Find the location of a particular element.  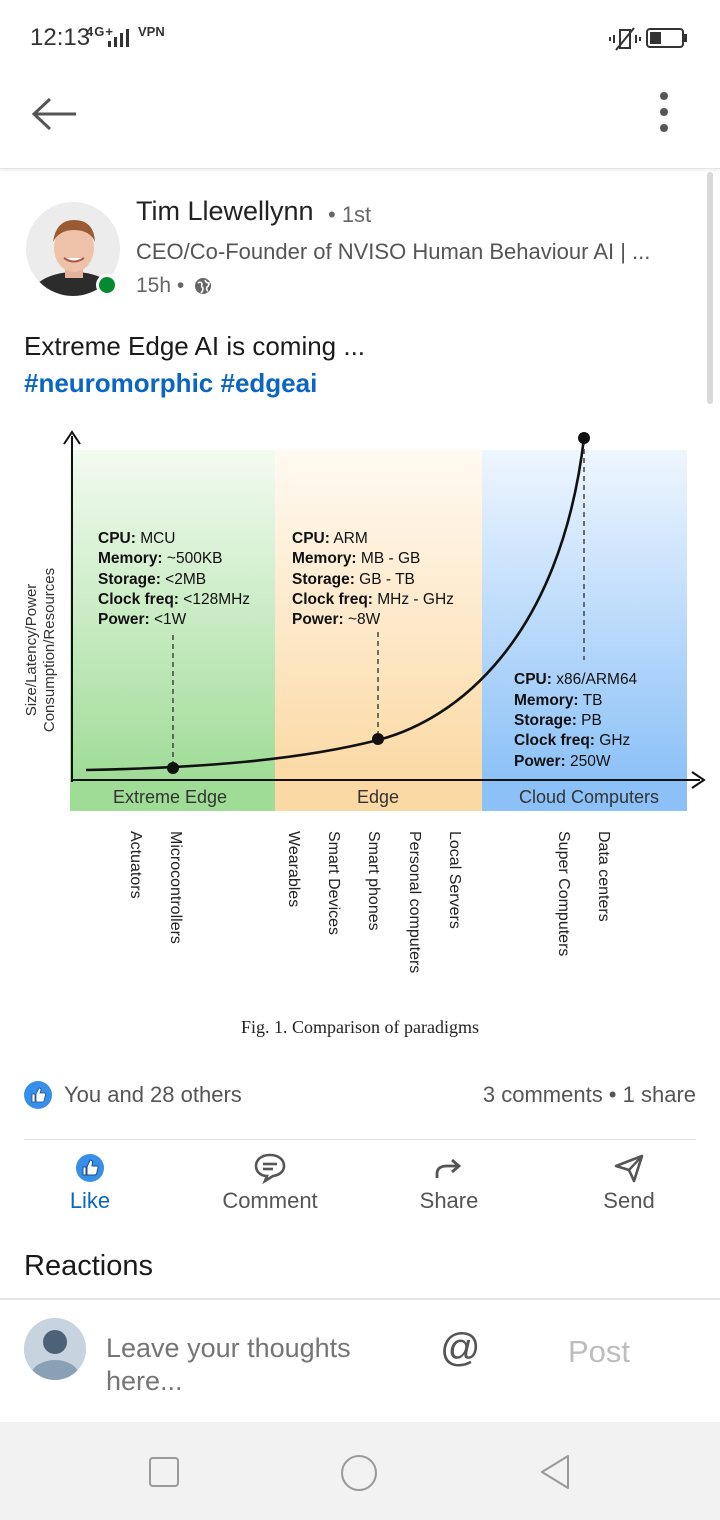

comment-button: Comment is located at coordinates (270, 1188).